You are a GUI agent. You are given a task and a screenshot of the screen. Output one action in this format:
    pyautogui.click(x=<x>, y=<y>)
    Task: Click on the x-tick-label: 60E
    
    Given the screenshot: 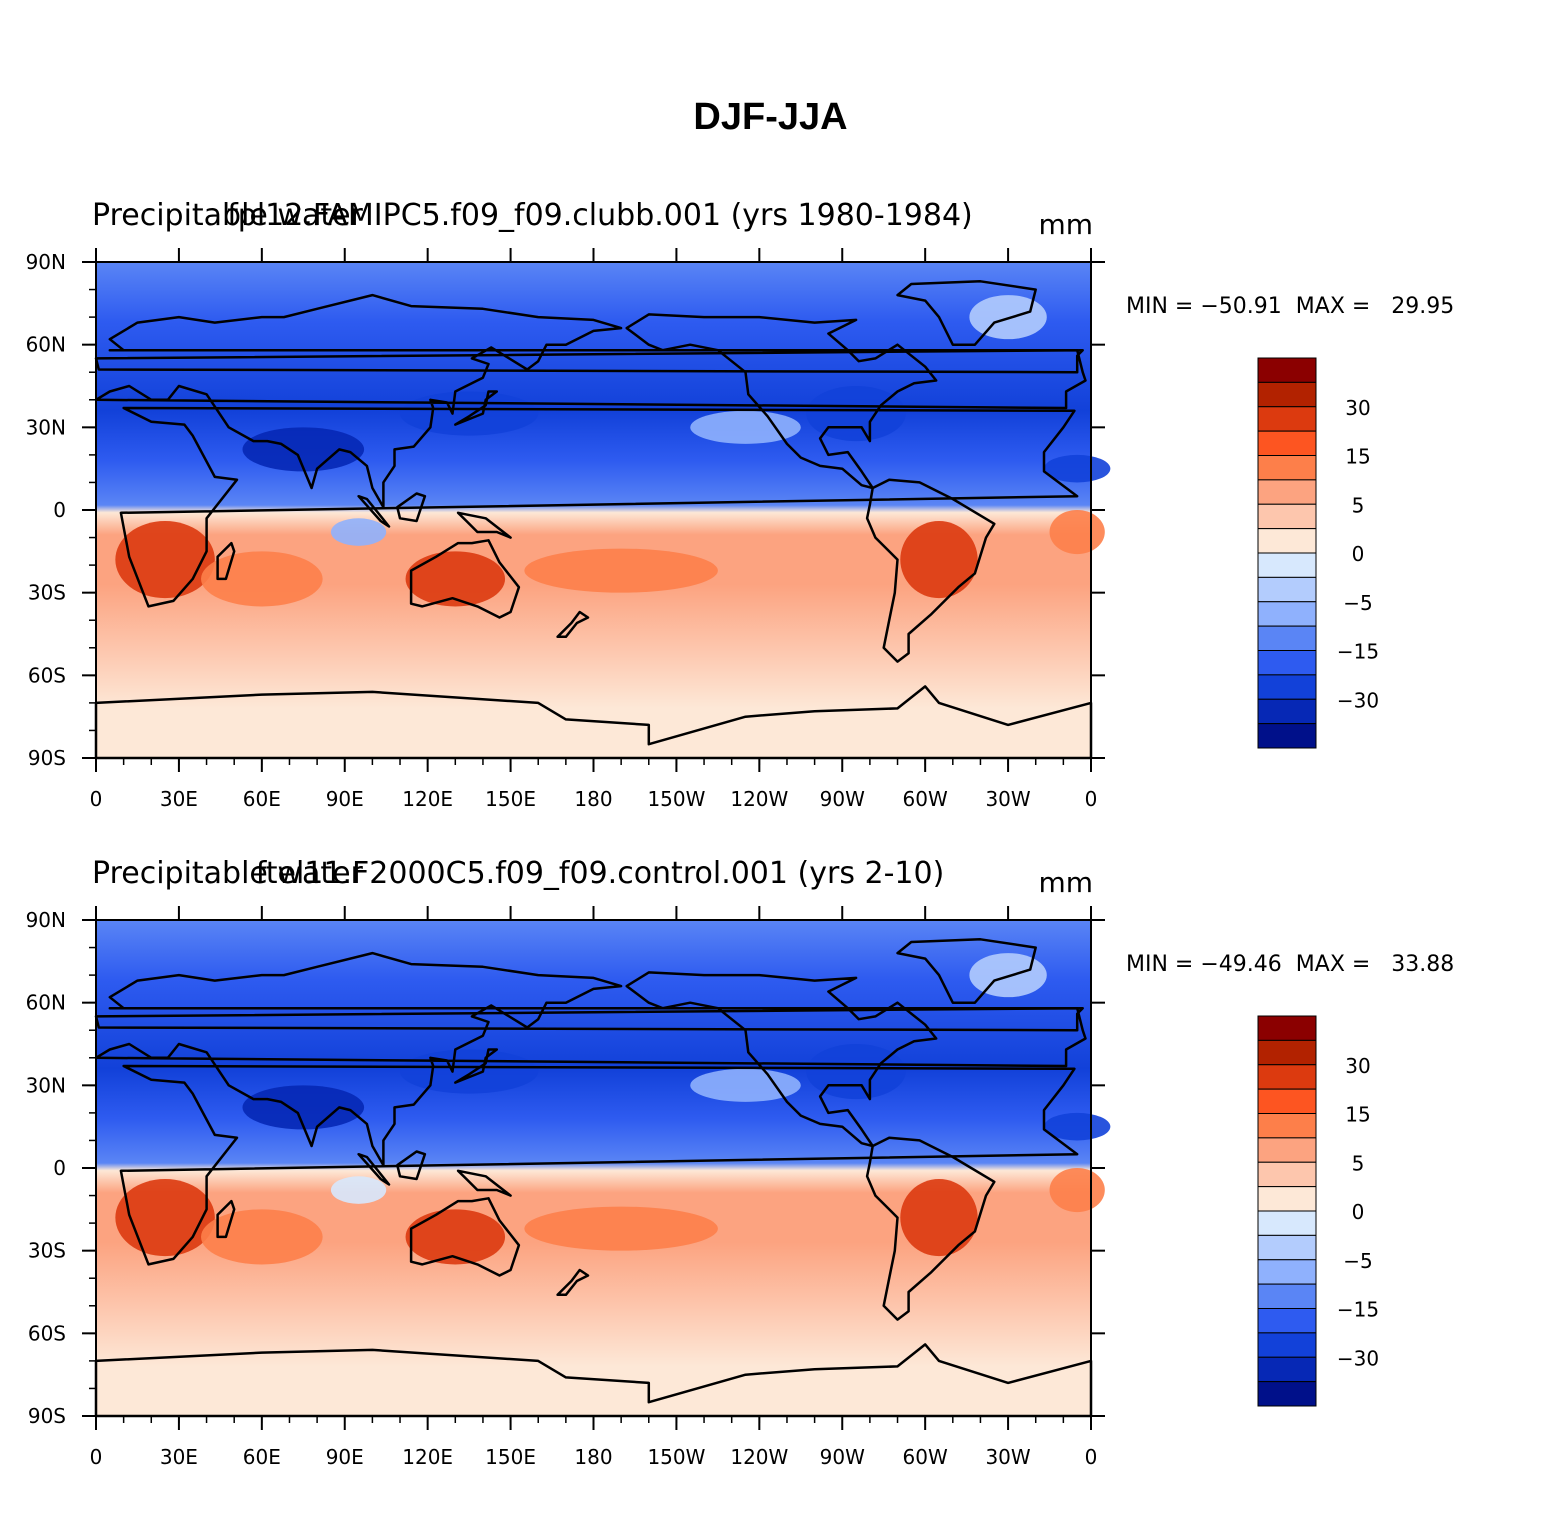 What is the action you would take?
    pyautogui.click(x=262, y=799)
    